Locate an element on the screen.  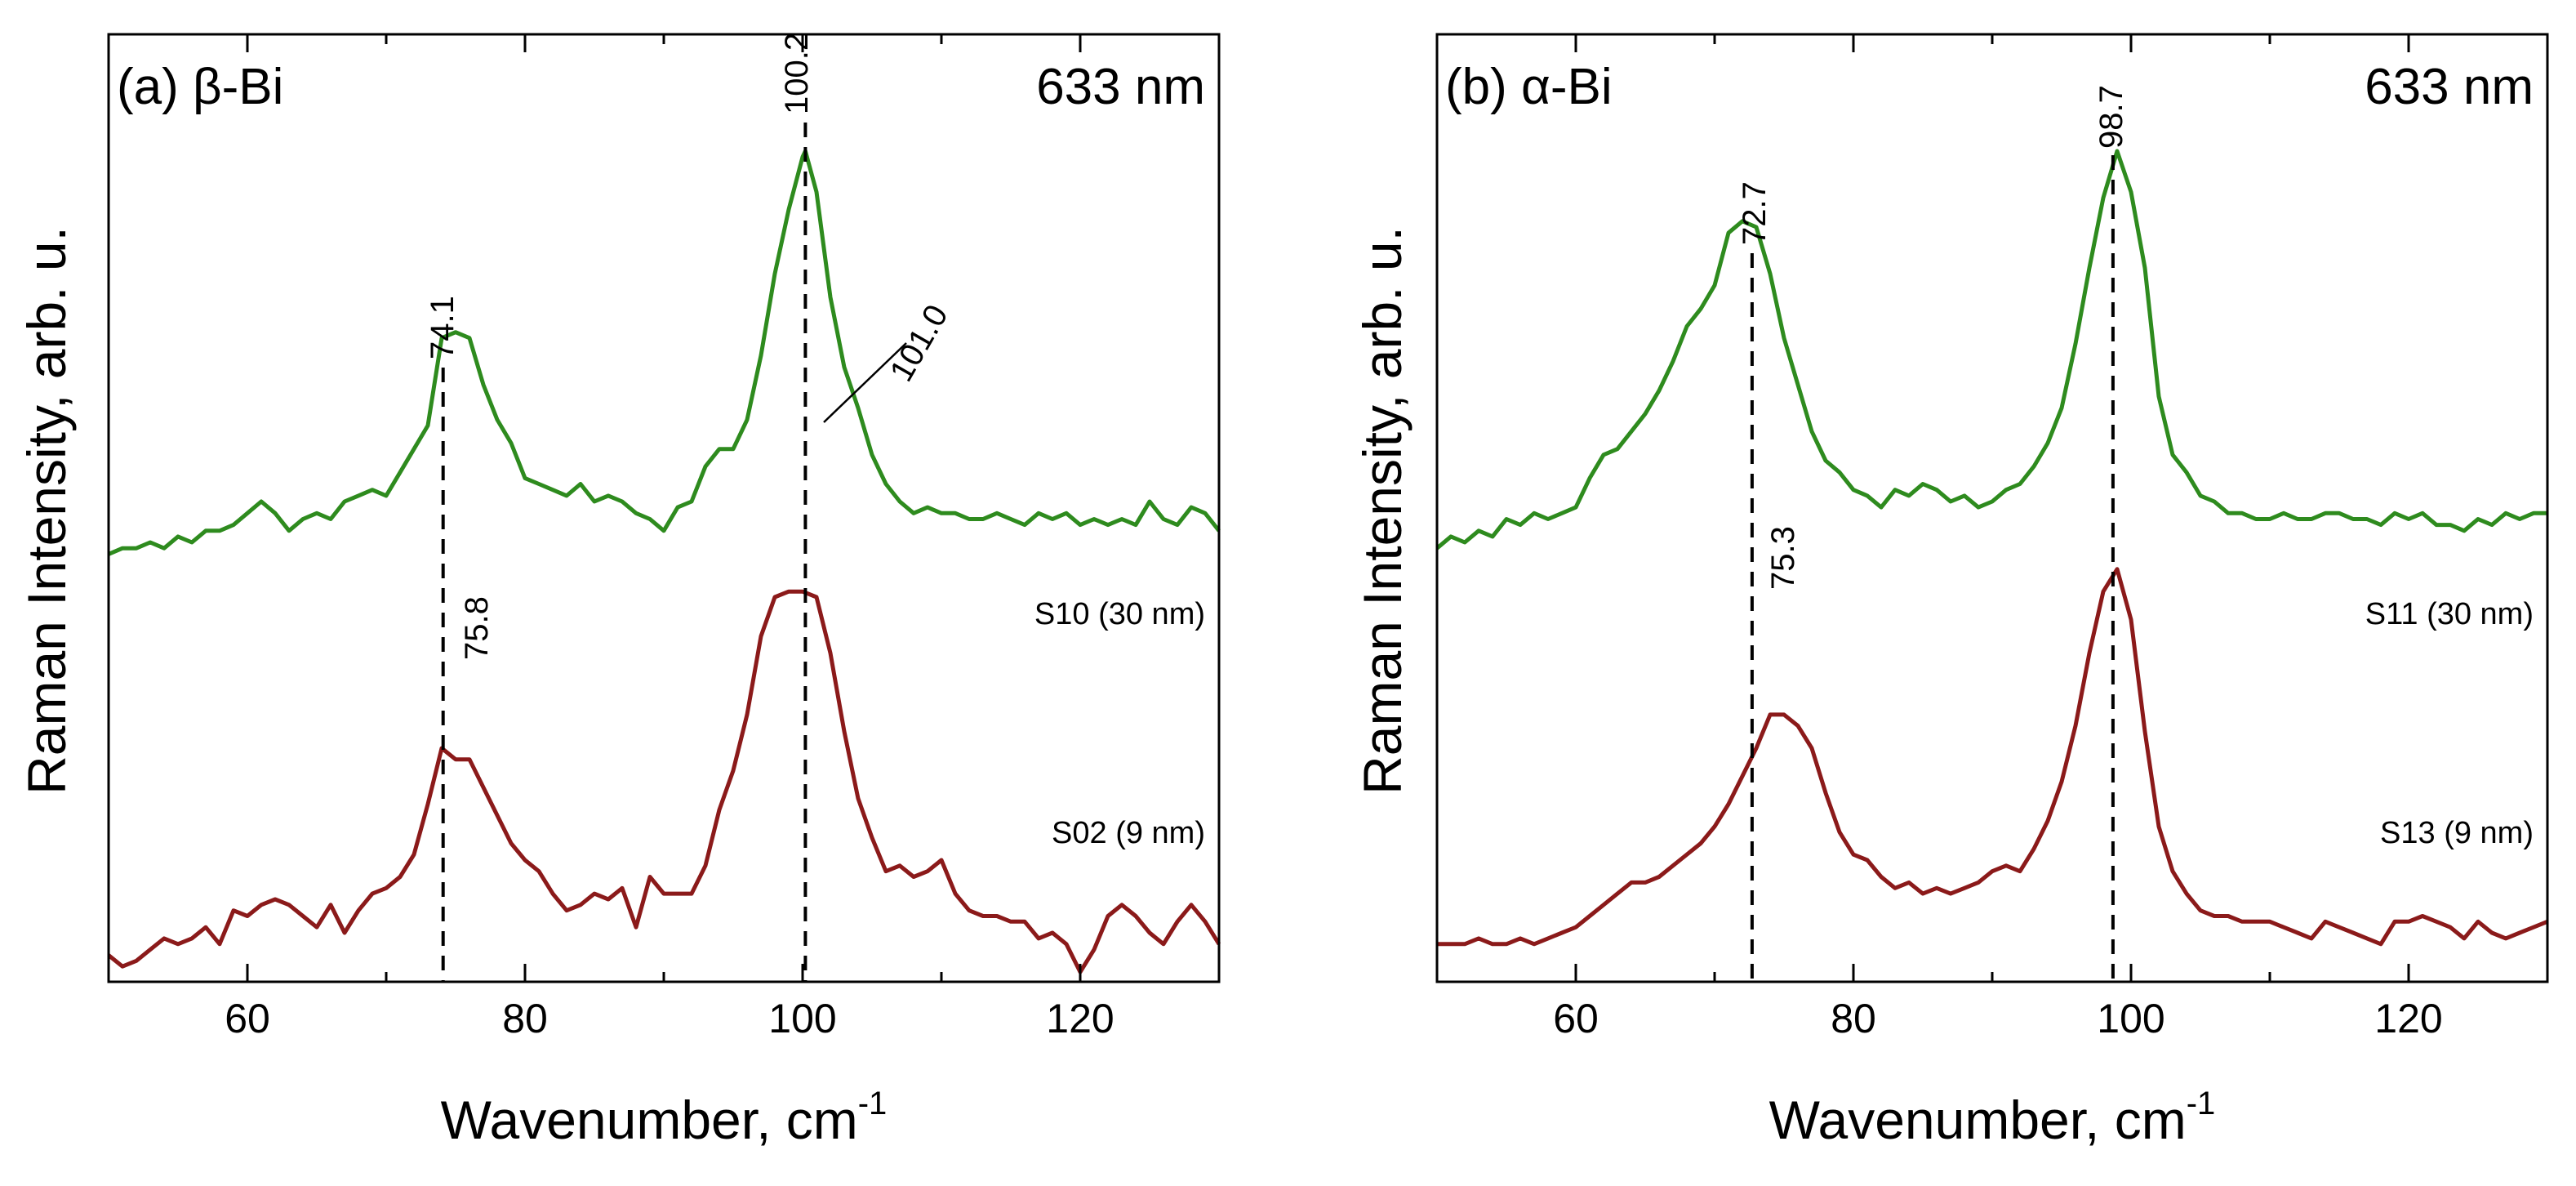
series-line-s11 is located at coordinates (1991, 350).